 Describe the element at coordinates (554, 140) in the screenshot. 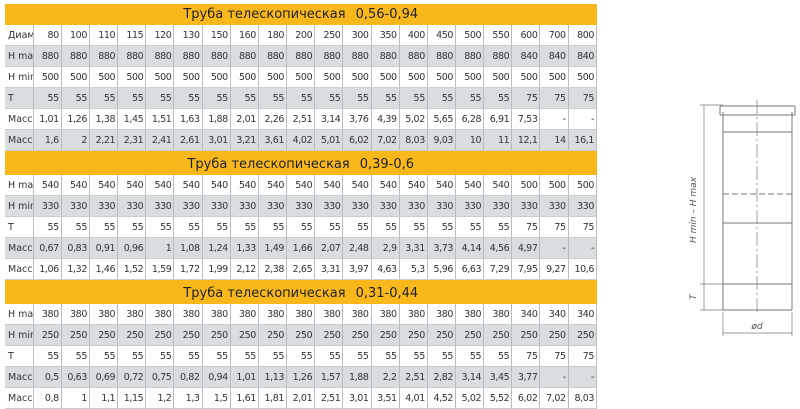

I see `table-cell: 14` at that location.